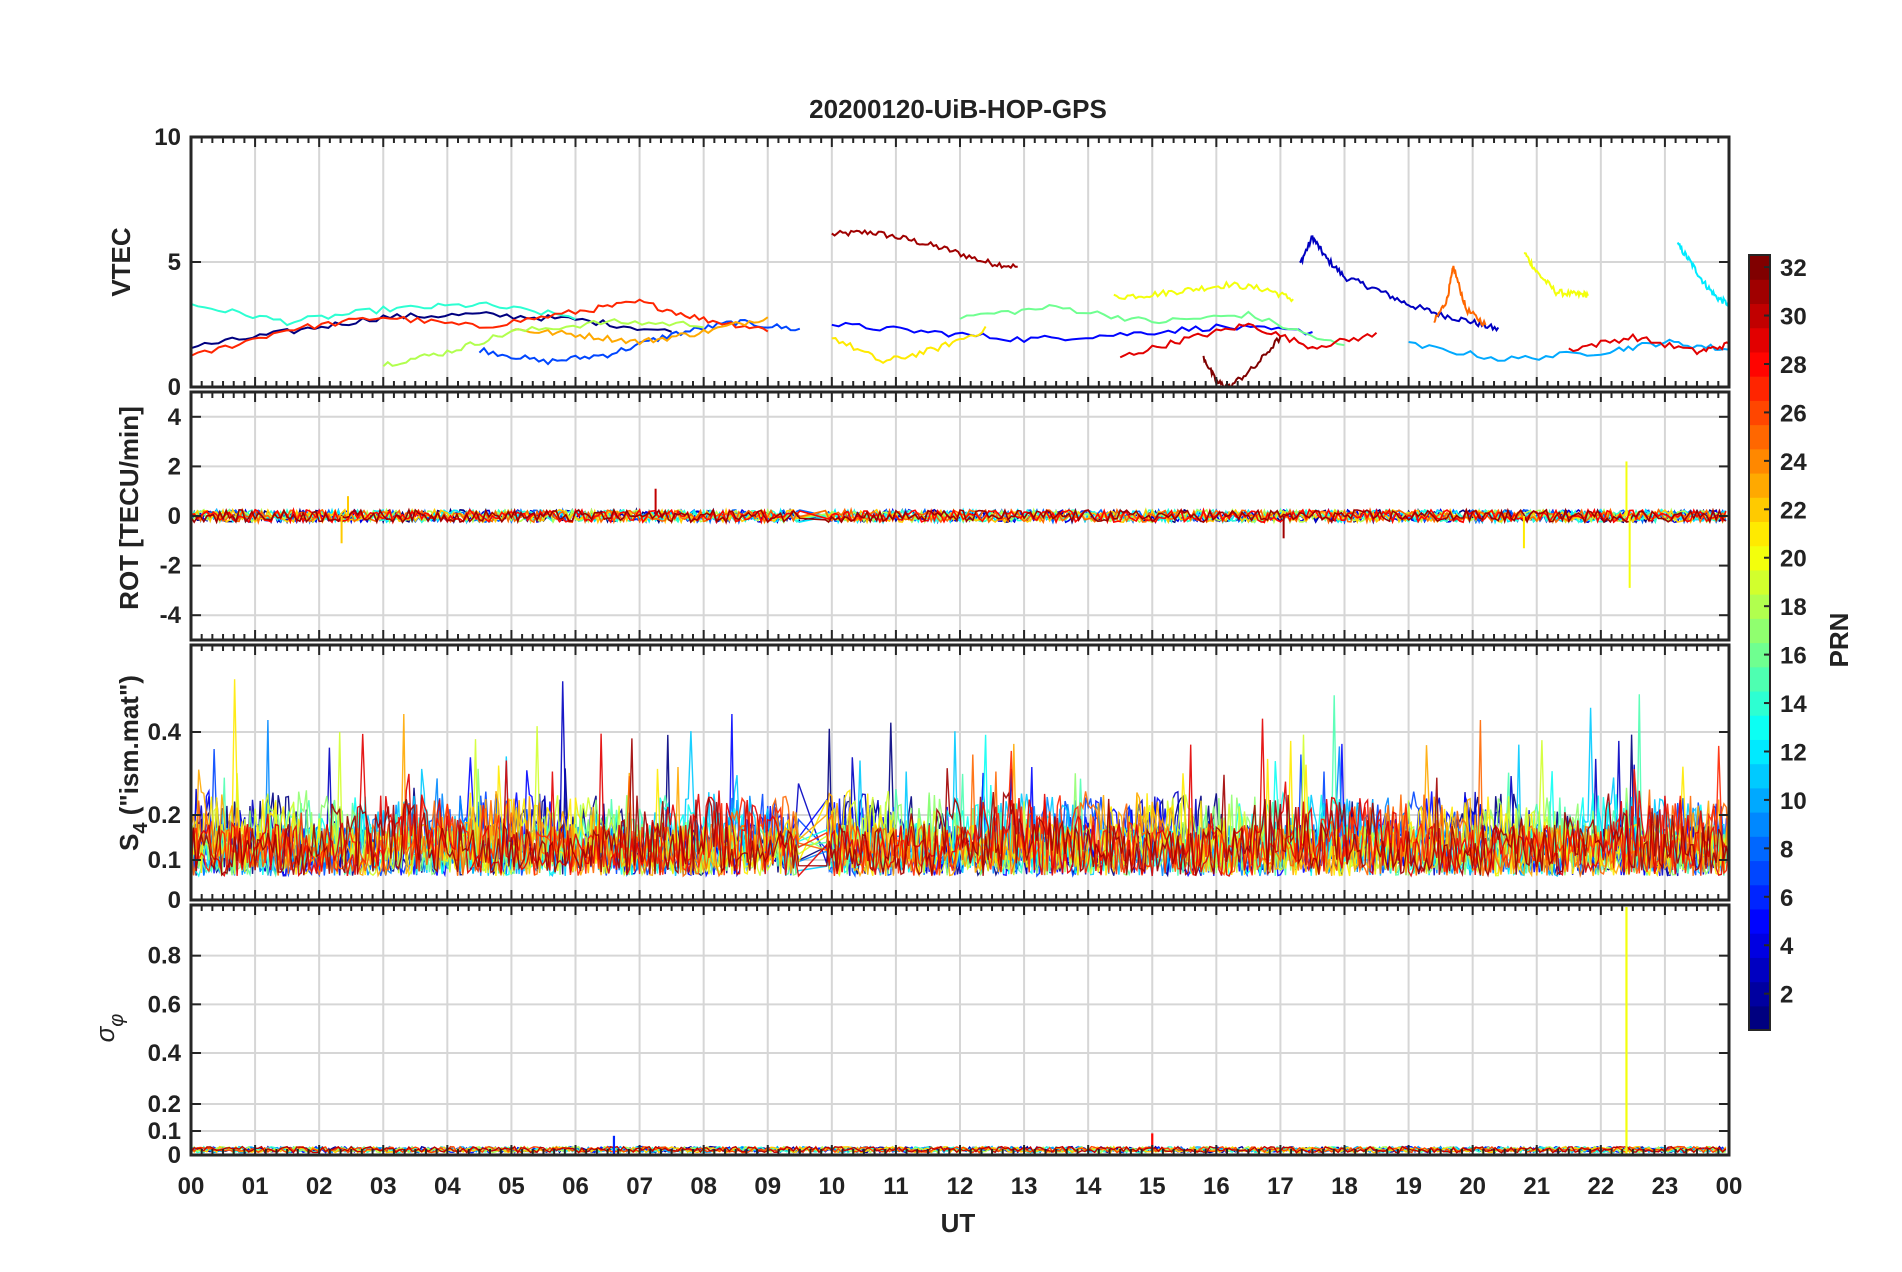 This screenshot has width=1902, height=1272. I want to click on colorbar-tick-label: 28, so click(1793, 365).